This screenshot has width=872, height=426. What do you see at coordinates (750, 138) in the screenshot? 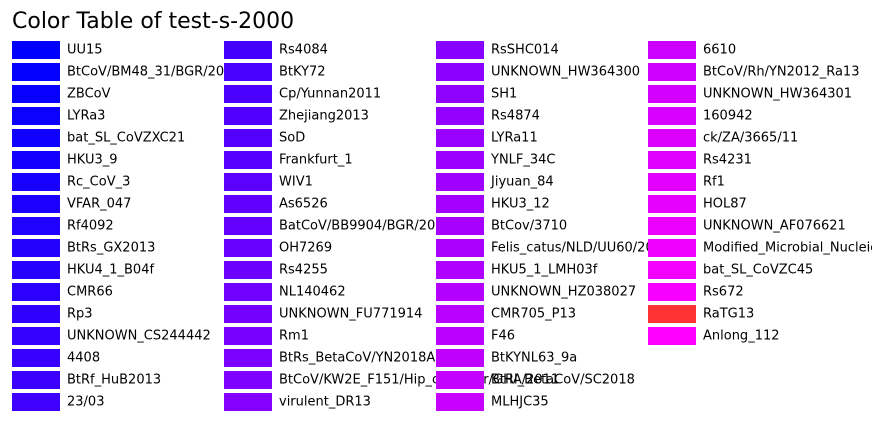
I see `color-label: ck/ZA/3665/11` at bounding box center [750, 138].